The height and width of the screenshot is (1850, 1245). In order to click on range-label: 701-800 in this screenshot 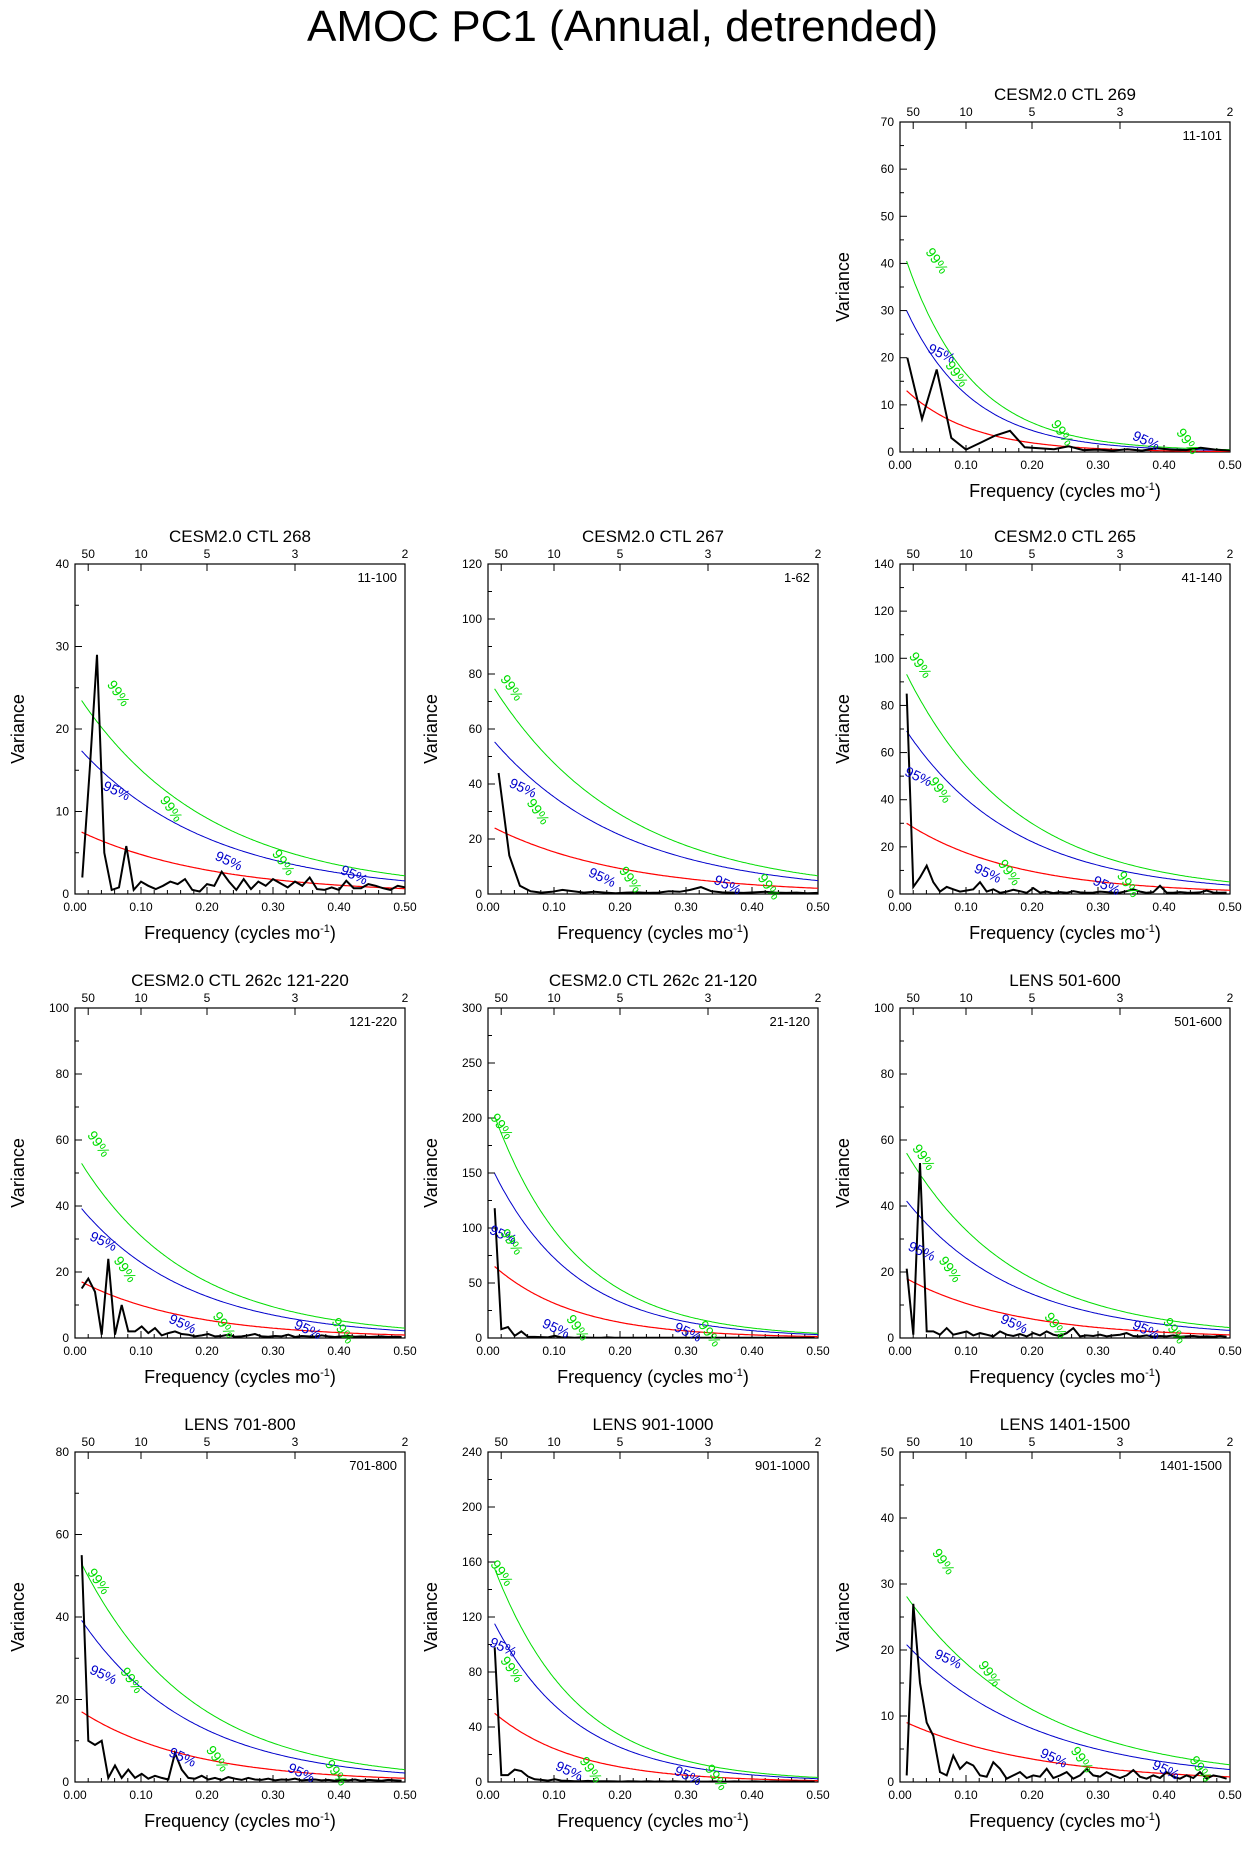, I will do `click(373, 1465)`.